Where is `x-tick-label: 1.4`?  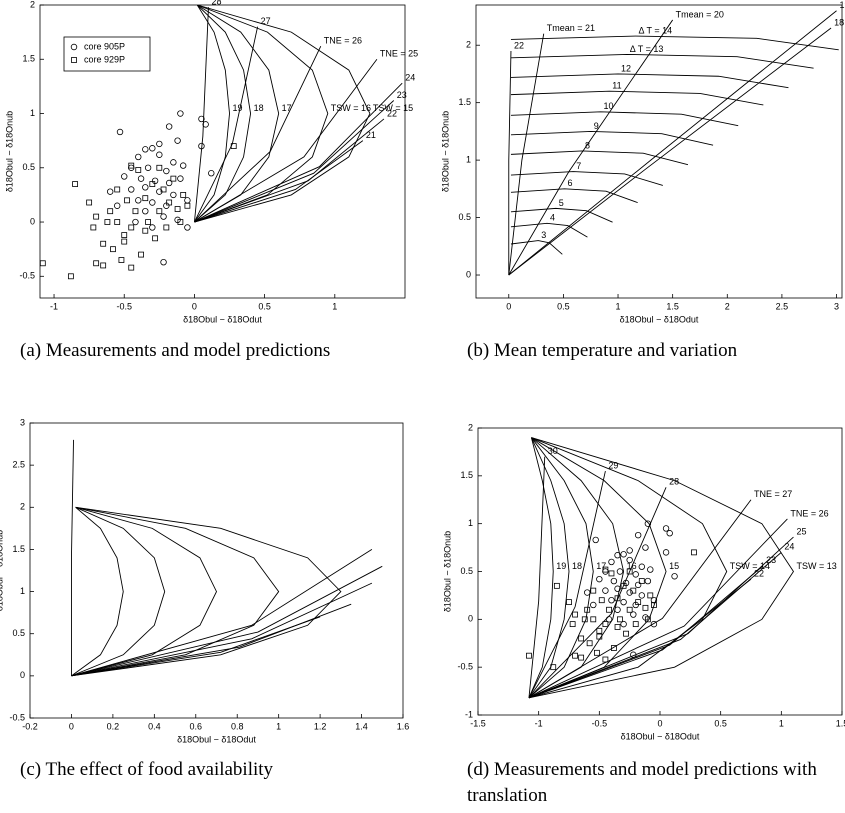
x-tick-label: 1.4 is located at coordinates (361, 726).